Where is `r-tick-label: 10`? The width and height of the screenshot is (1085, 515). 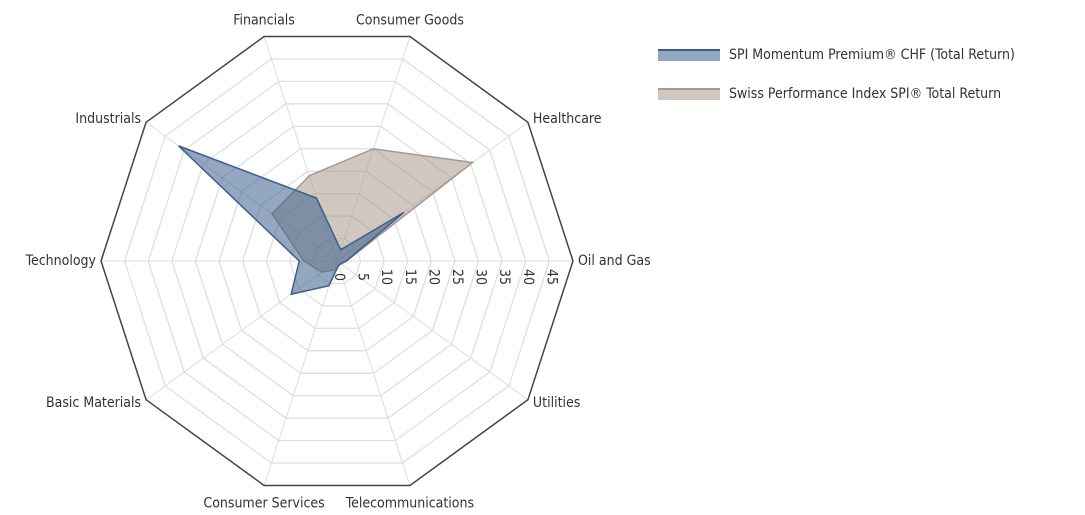 r-tick-label: 10 is located at coordinates (386, 277).